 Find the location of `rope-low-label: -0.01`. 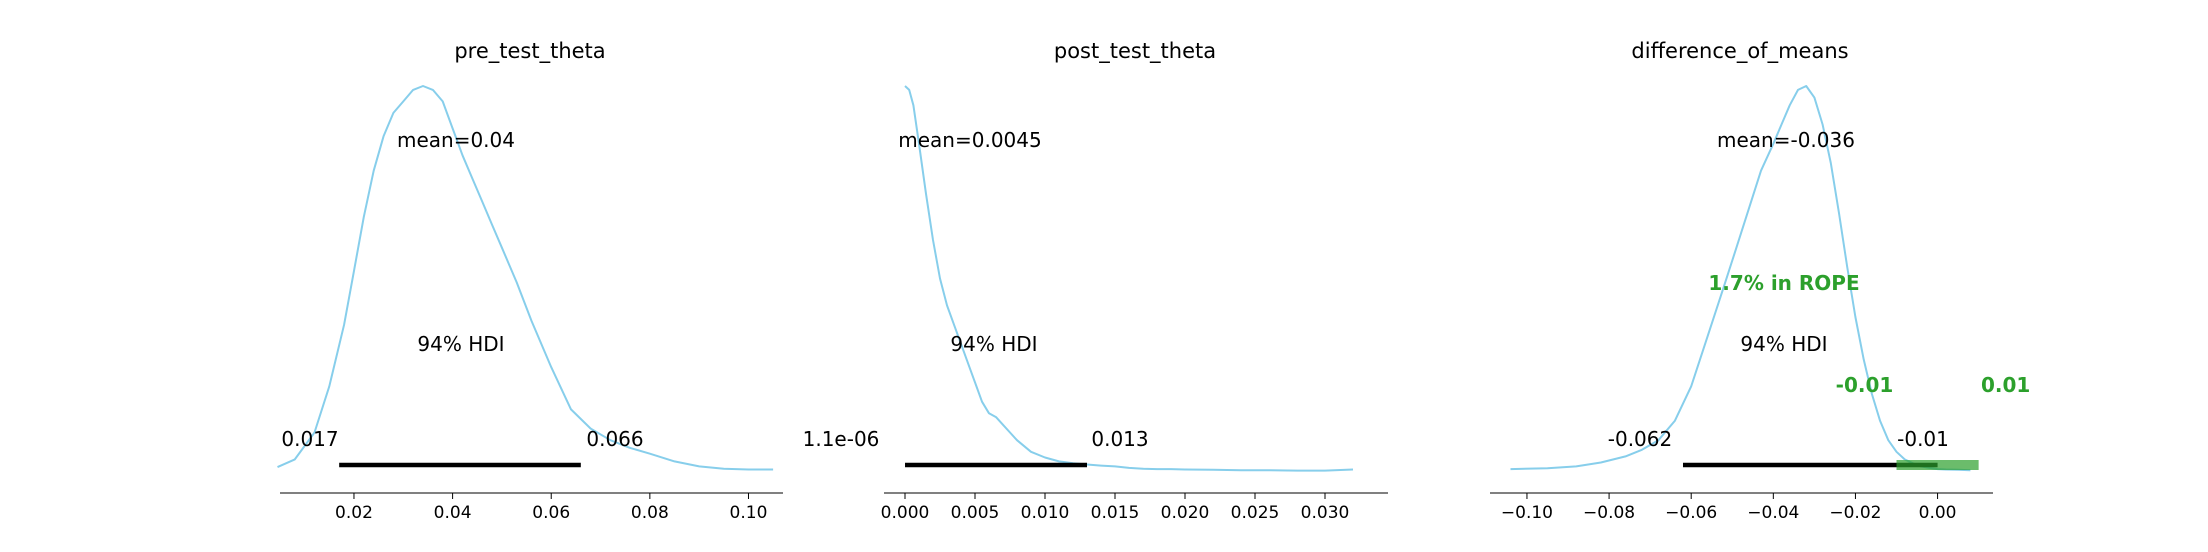

rope-low-label: -0.01 is located at coordinates (1865, 385).